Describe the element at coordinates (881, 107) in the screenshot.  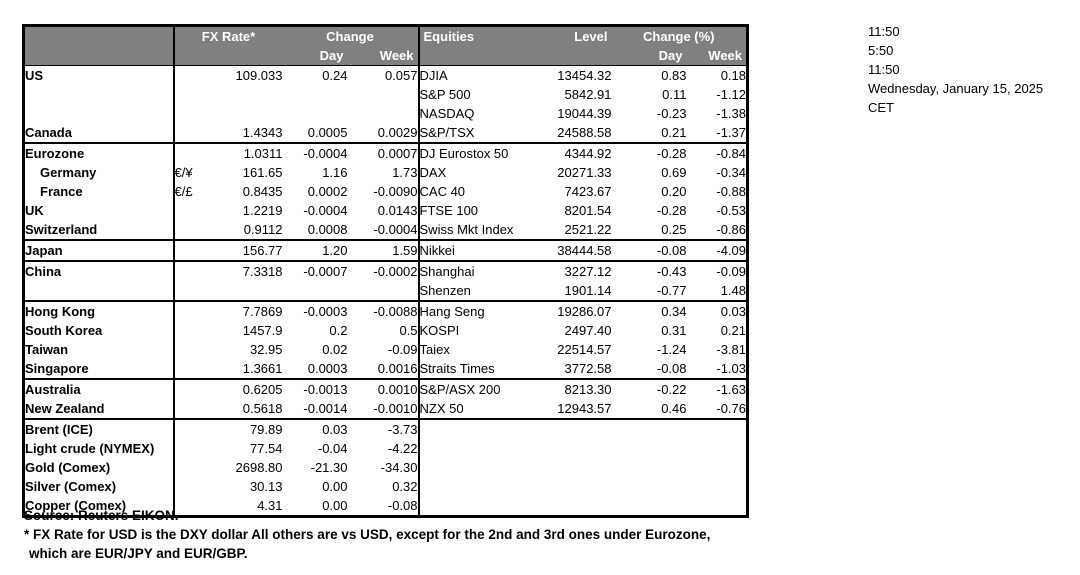
I see `timezone-line: CET` at that location.